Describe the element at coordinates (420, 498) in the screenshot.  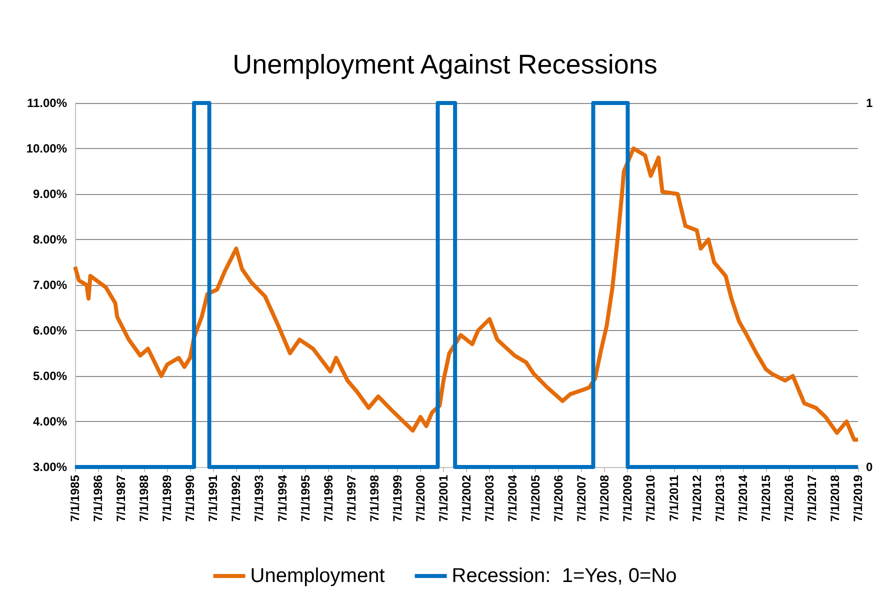
I see `x-tick-label: 7/1/2000` at that location.